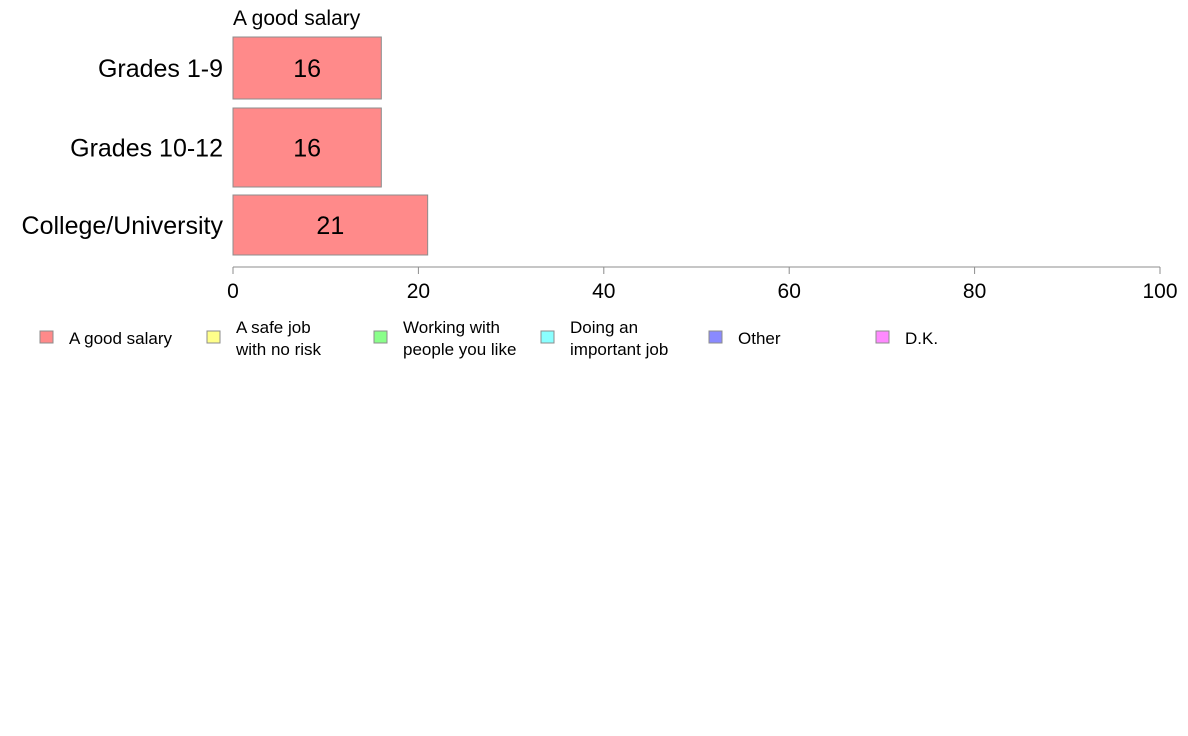  What do you see at coordinates (759, 338) in the screenshot?
I see `legend-label: Other` at bounding box center [759, 338].